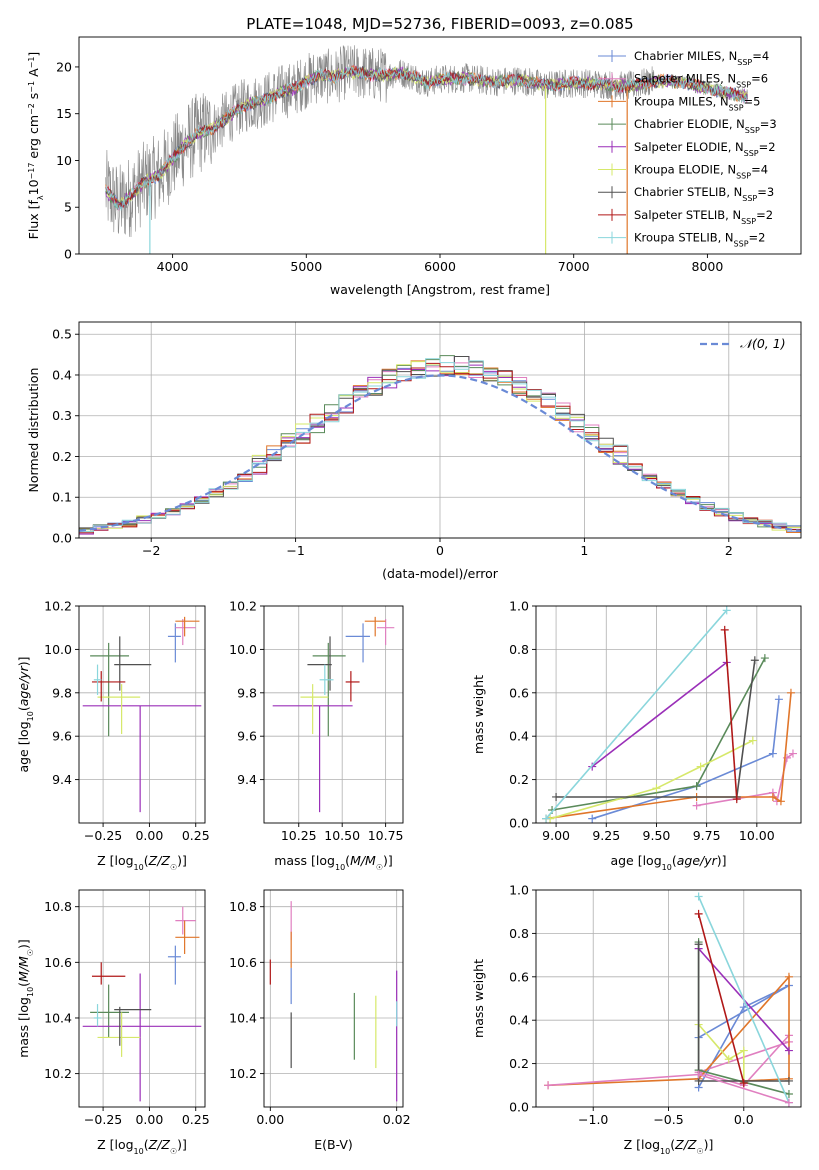 This screenshot has height=1170, width=819. I want to click on errorbar-kroupa_elodie, so click(119, 1034).